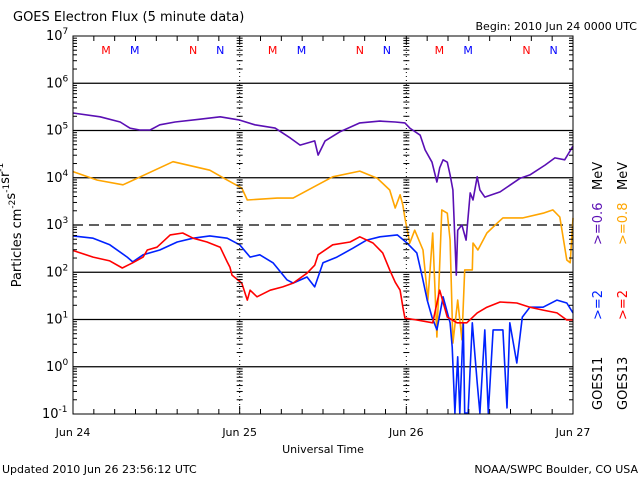 The height and width of the screenshot is (480, 640). What do you see at coordinates (406, 432) in the screenshot?
I see `x-tick-label: Jun 26` at bounding box center [406, 432].